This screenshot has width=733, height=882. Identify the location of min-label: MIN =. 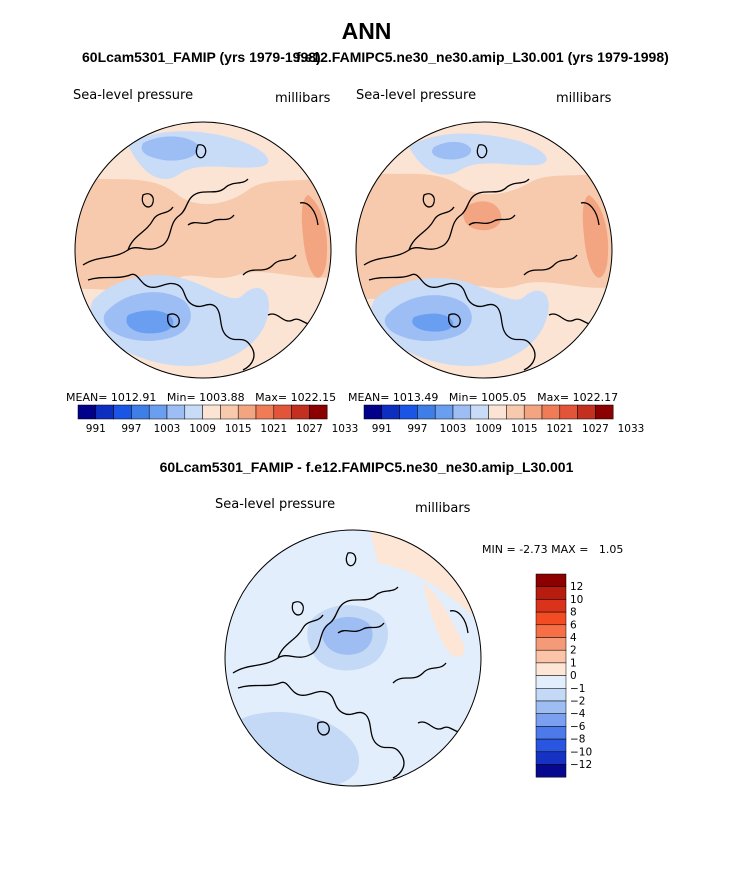
(499, 549).